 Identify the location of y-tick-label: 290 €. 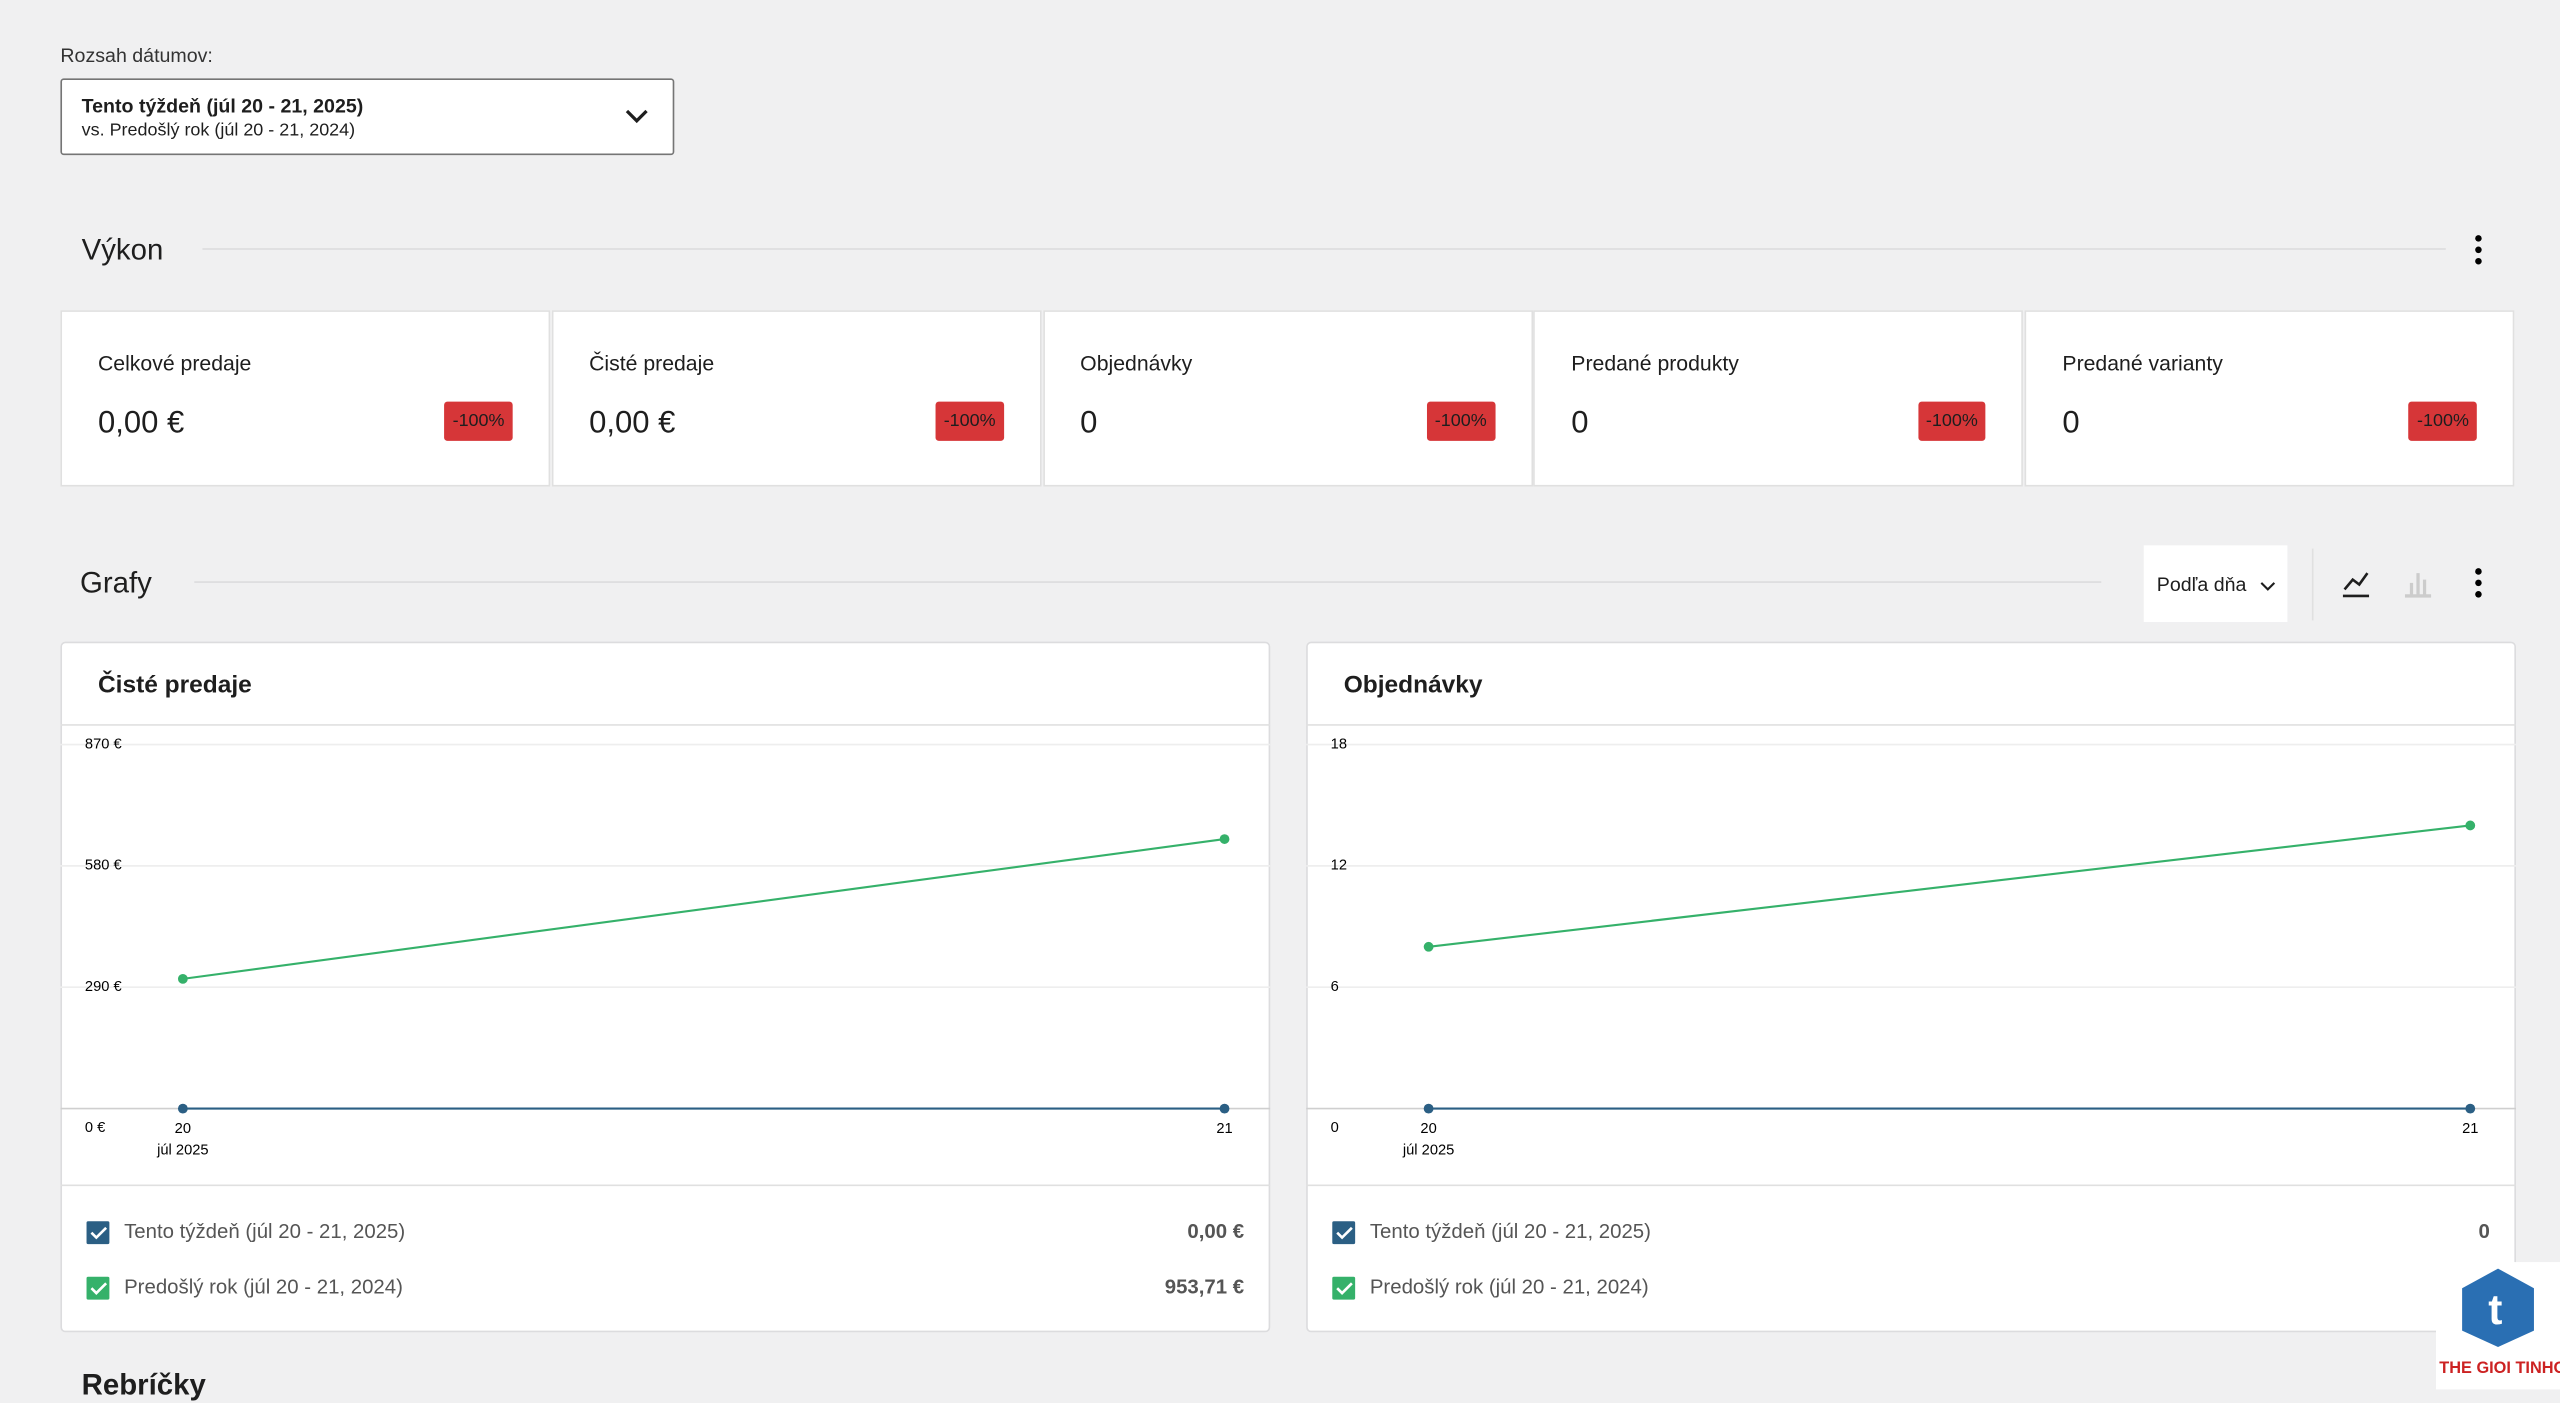
(103, 987).